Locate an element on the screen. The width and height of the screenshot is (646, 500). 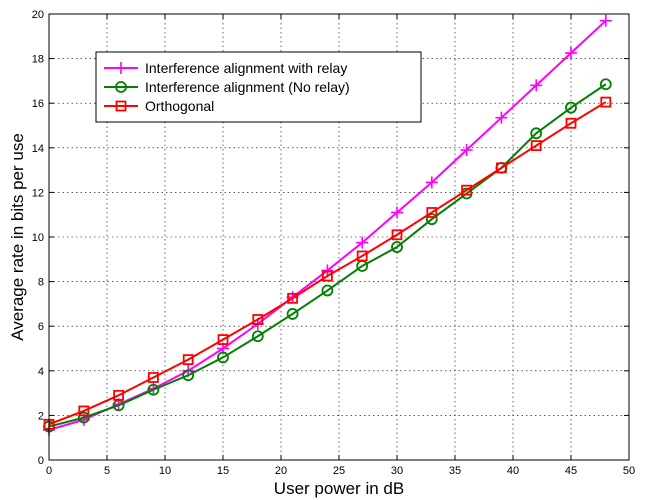
x-tick-label: 15 is located at coordinates (223, 471).